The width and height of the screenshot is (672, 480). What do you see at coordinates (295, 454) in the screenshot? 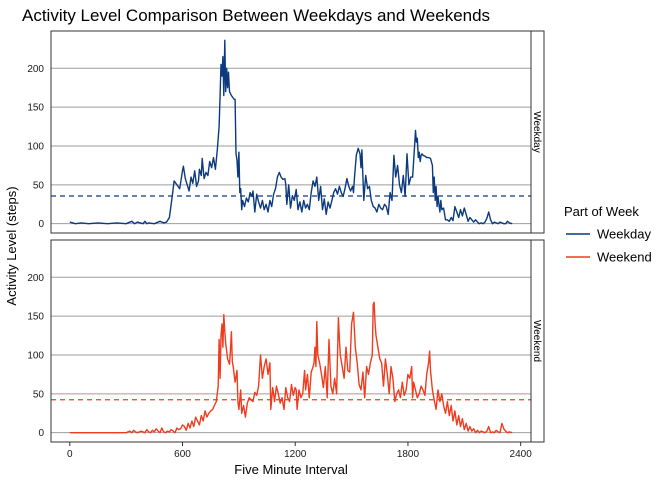
I see `x-tick-label: 1200` at bounding box center [295, 454].